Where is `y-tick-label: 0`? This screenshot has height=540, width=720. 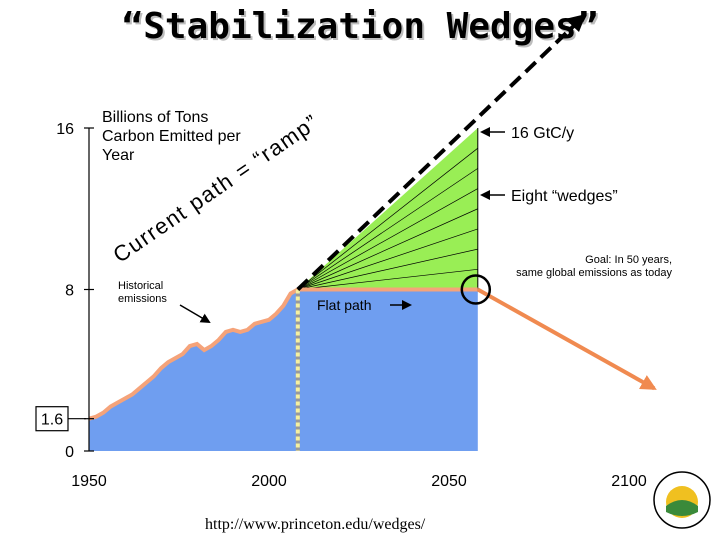 y-tick-label: 0 is located at coordinates (69, 452).